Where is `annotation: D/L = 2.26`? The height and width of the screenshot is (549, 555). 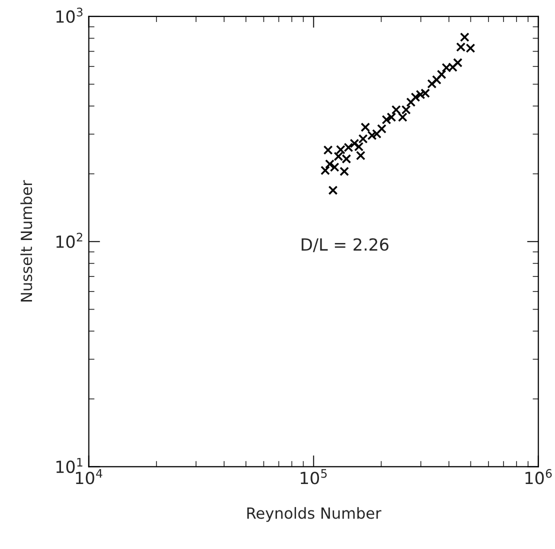
annotation: D/L = 2.26 is located at coordinates (345, 245).